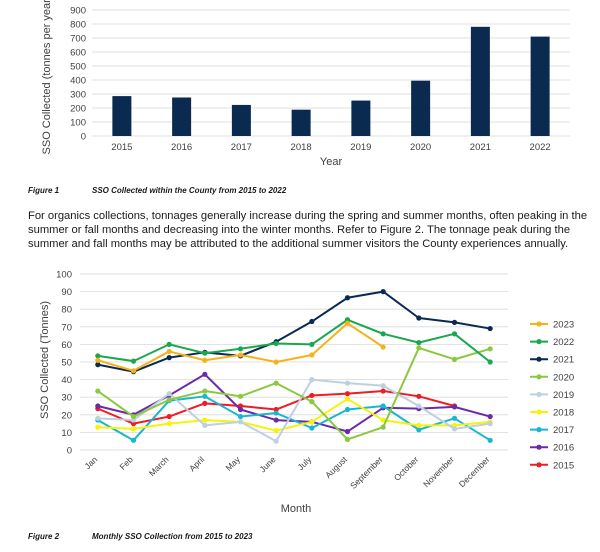 Image resolution: width=600 pixels, height=552 pixels. Describe the element at coordinates (360, 147) in the screenshot. I see `bar-chart-x-tick-label: 2019` at that location.